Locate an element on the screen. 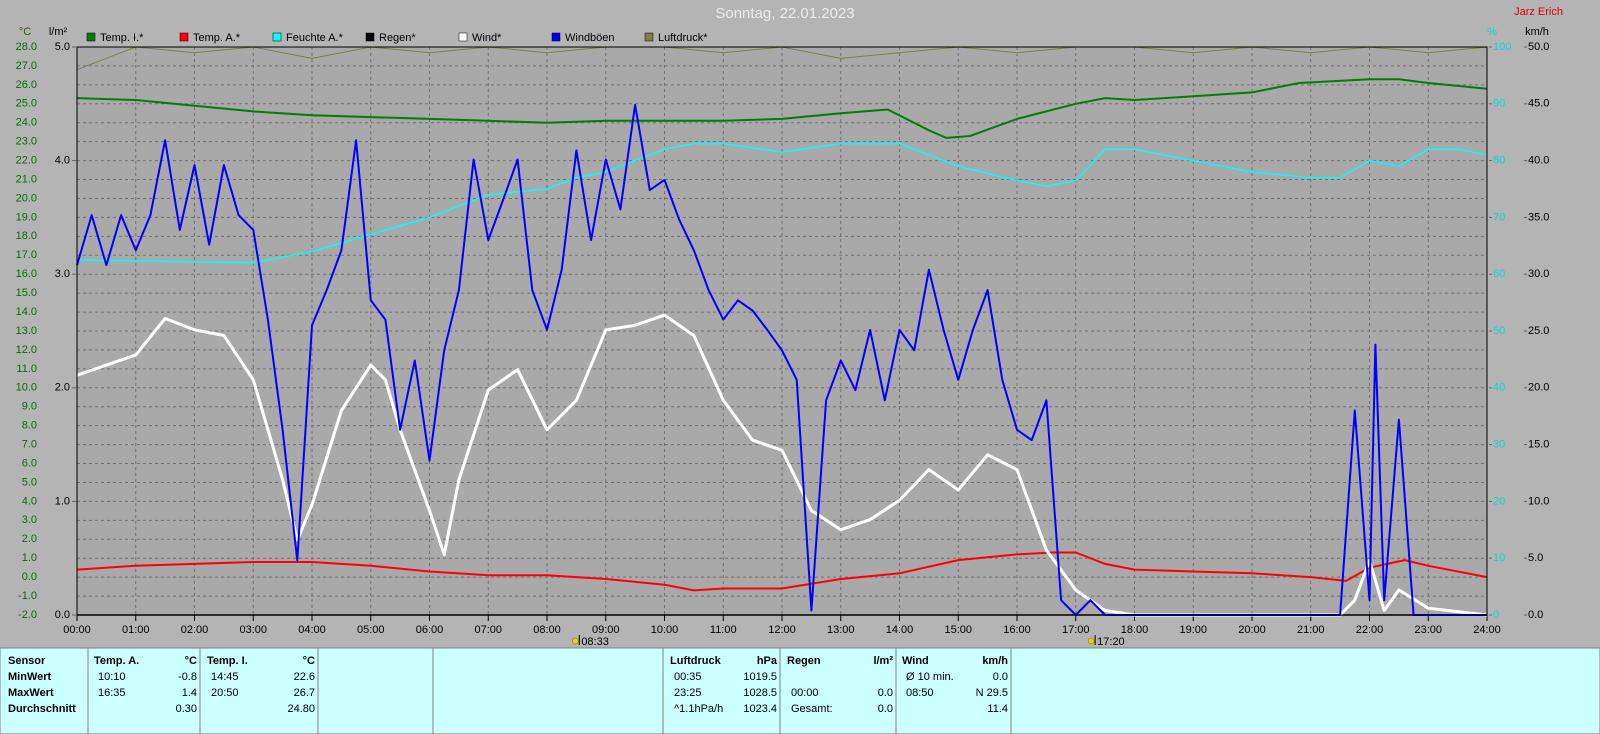 The image size is (1600, 734). y3-tick-label: 0 is located at coordinates (1496, 615).